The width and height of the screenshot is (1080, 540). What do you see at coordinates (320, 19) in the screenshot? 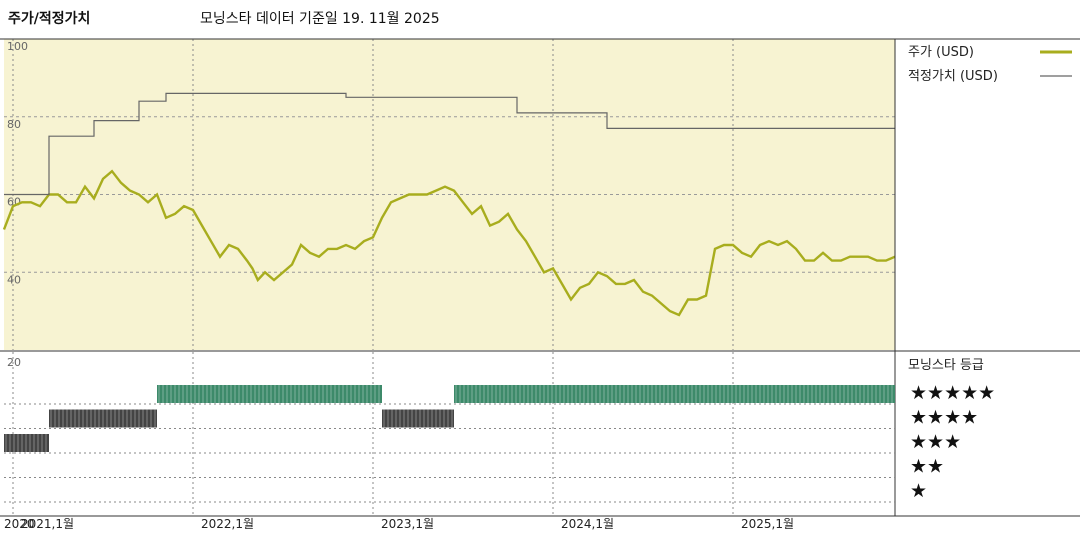
I see `data-date-caption: 모닝스타 데이터 기준일 19. 11월 2025` at bounding box center [320, 19].